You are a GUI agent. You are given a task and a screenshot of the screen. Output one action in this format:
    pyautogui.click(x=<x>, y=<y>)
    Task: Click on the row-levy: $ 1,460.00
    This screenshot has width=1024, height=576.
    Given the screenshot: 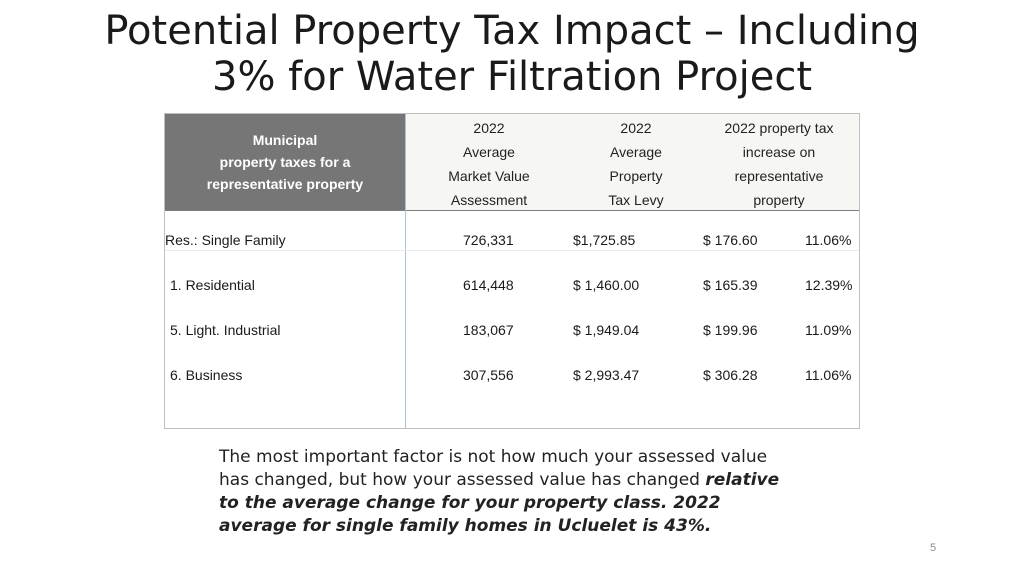 What is the action you would take?
    pyautogui.click(x=606, y=285)
    